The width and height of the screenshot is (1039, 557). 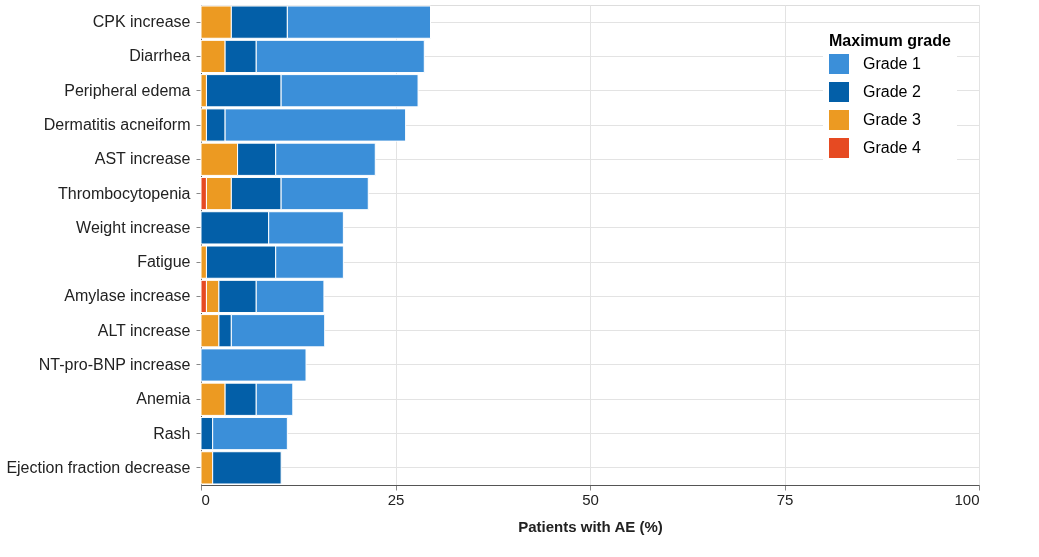 I want to click on y-tick-label: Rash, so click(x=172, y=433).